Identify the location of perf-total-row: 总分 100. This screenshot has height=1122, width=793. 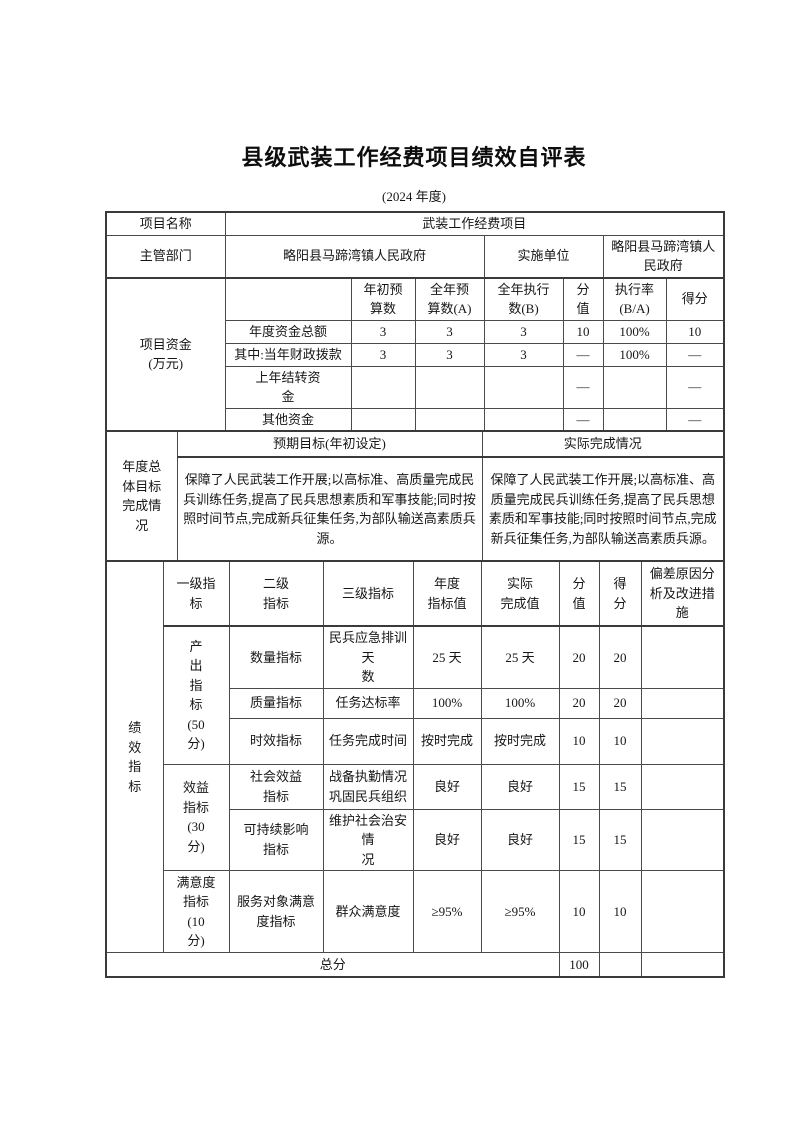
(415, 964).